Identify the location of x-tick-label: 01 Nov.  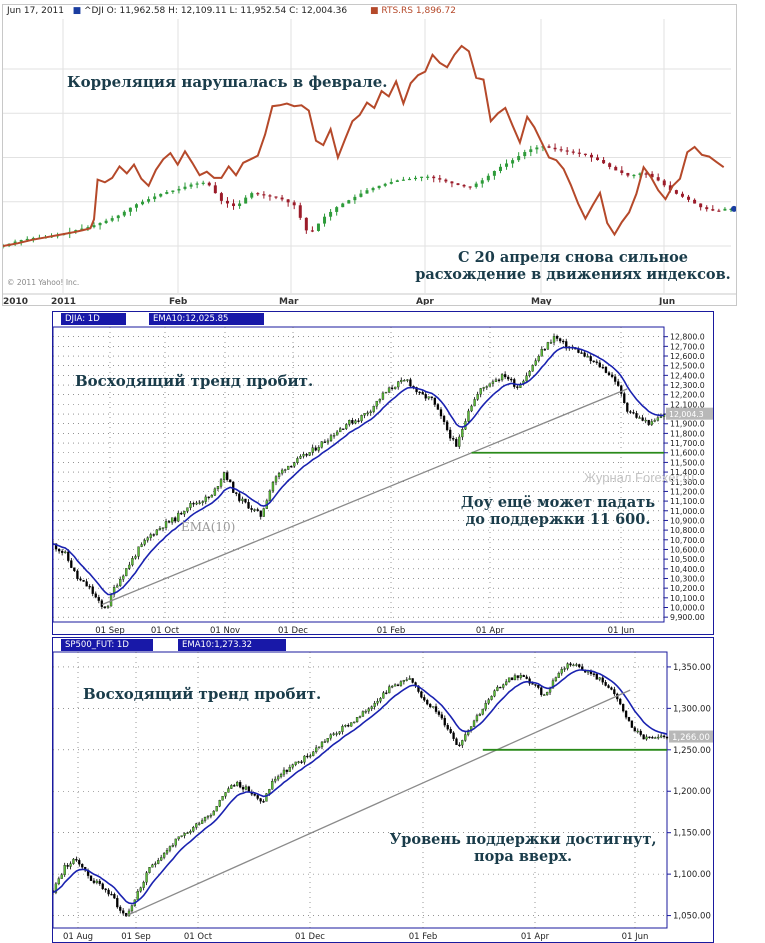
(225, 630).